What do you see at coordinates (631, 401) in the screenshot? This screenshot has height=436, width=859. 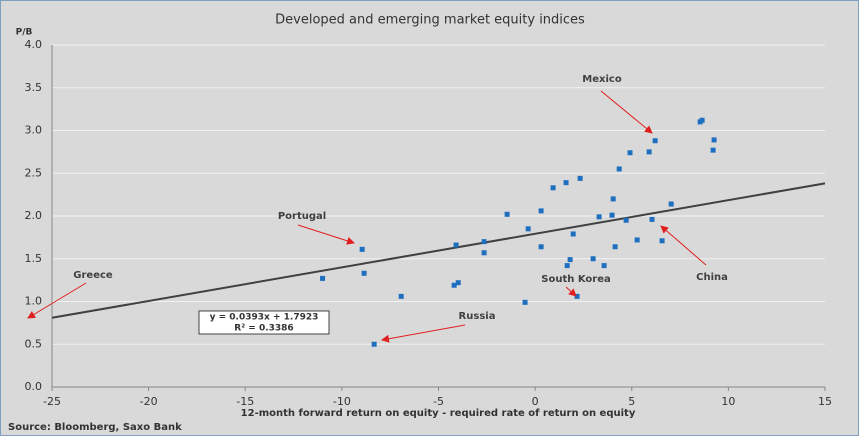 I see `x-tick-label: 5` at bounding box center [631, 401].